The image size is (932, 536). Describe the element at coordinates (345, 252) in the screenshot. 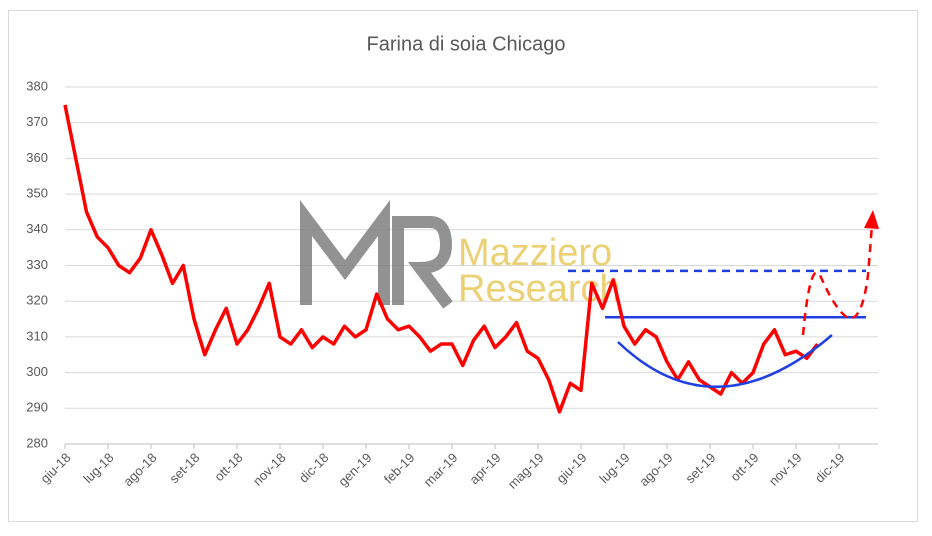

I see `logo-m` at that location.